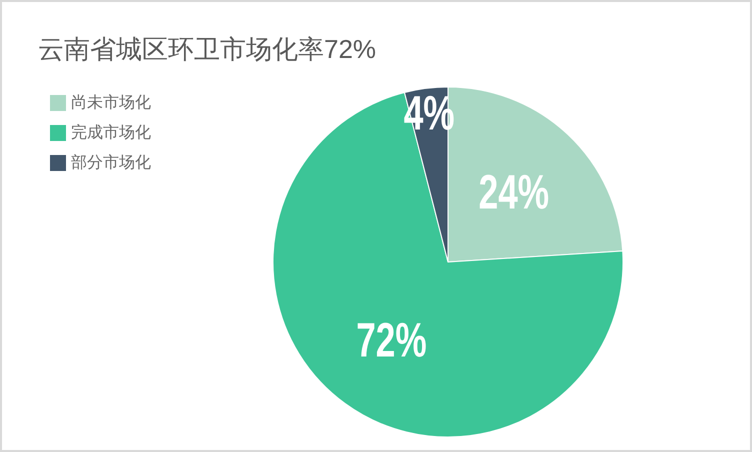  I want to click on data-label: 72%, so click(391, 339).